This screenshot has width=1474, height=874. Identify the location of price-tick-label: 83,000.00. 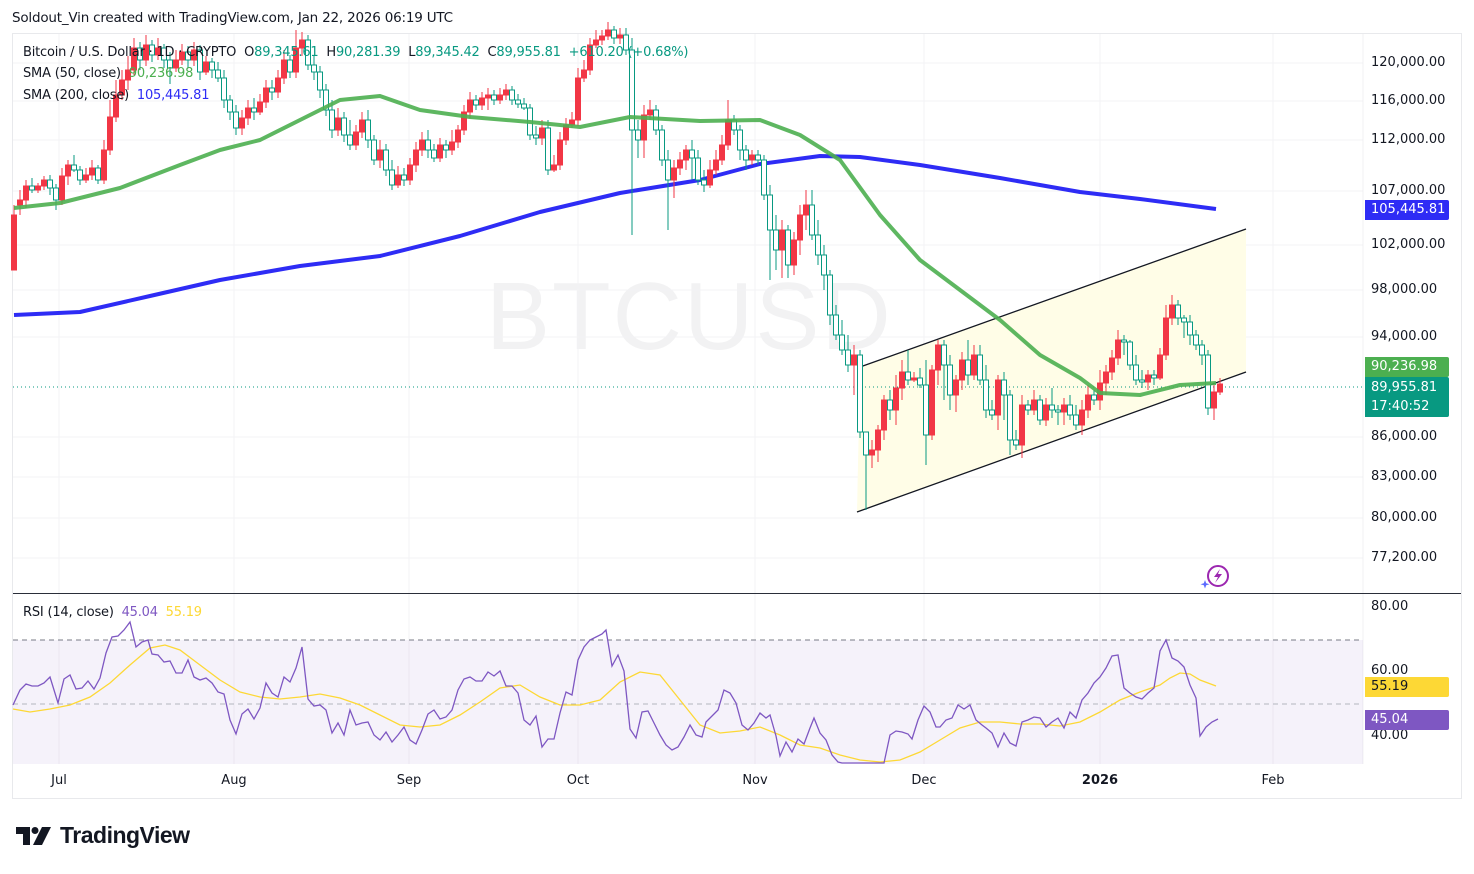
(1404, 476).